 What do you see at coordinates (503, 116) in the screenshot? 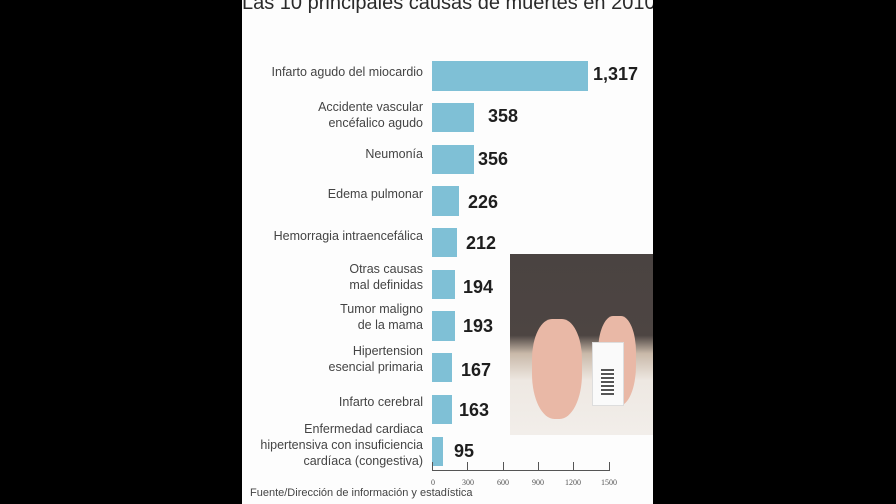
I see `bar-value: 358` at bounding box center [503, 116].